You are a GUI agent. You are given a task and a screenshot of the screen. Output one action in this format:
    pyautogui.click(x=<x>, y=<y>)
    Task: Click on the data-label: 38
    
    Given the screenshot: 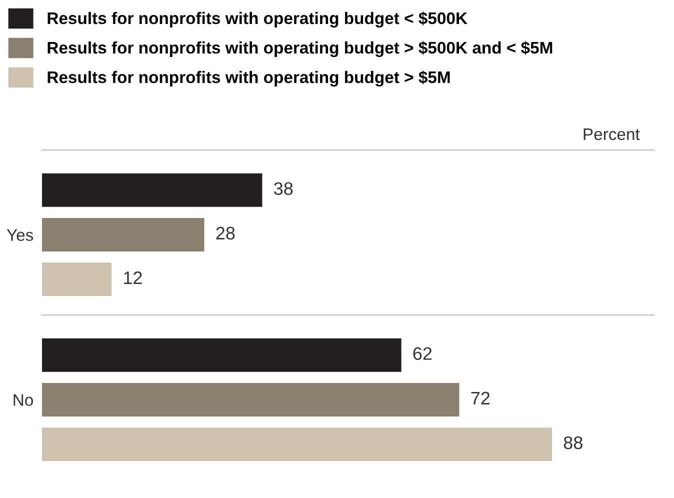 What is the action you would take?
    pyautogui.click(x=283, y=188)
    